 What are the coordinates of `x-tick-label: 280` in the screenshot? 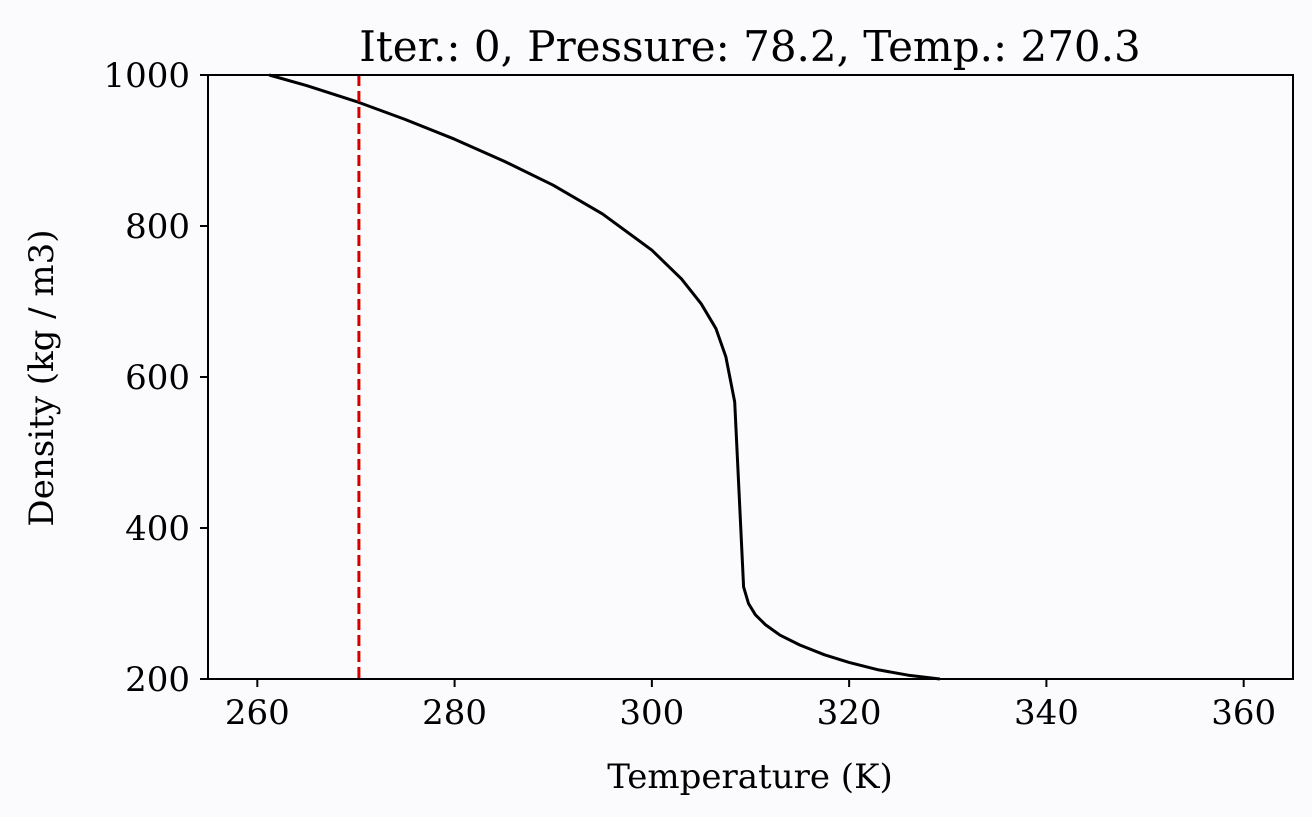 It's located at (454, 713).